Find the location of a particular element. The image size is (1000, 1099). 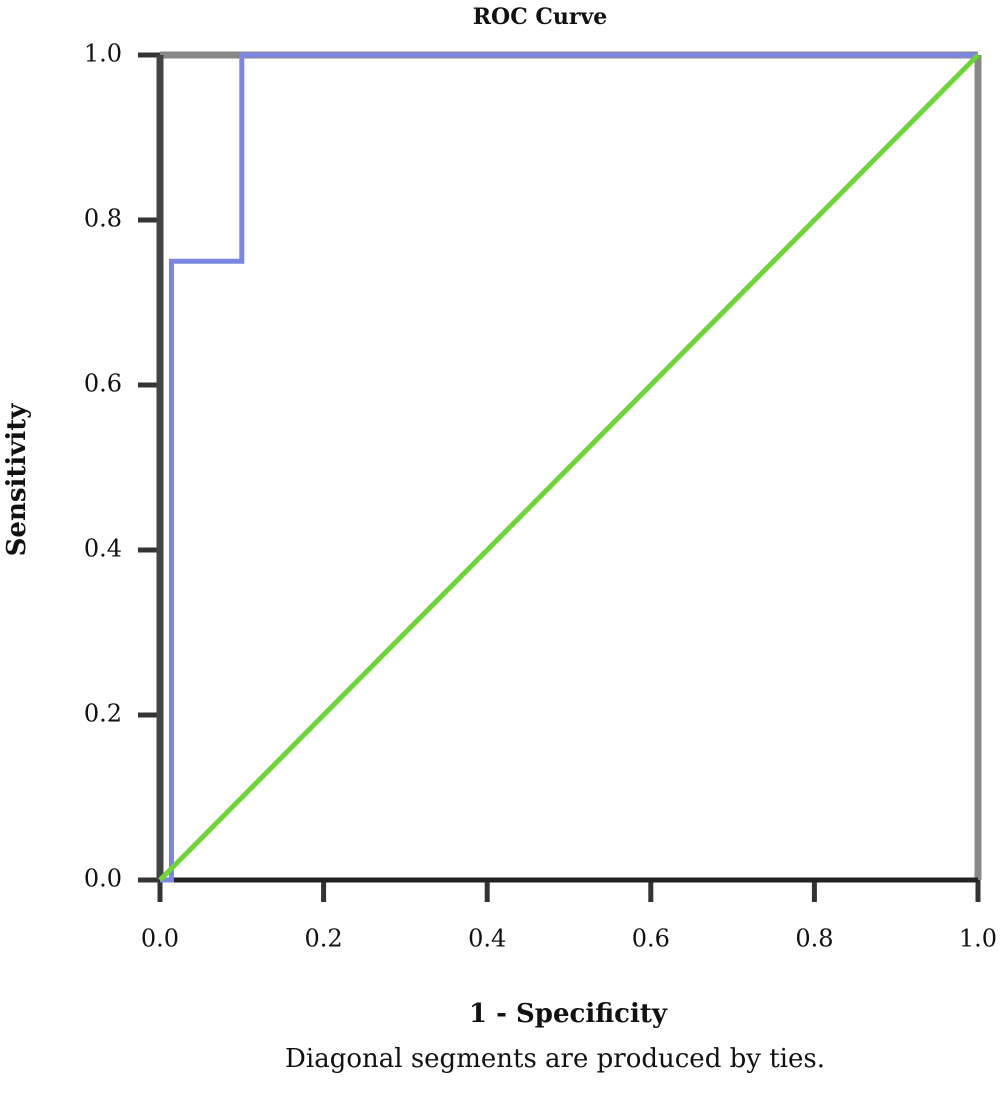

x-axis-label: 1 - Specificity is located at coordinates (568, 1014).